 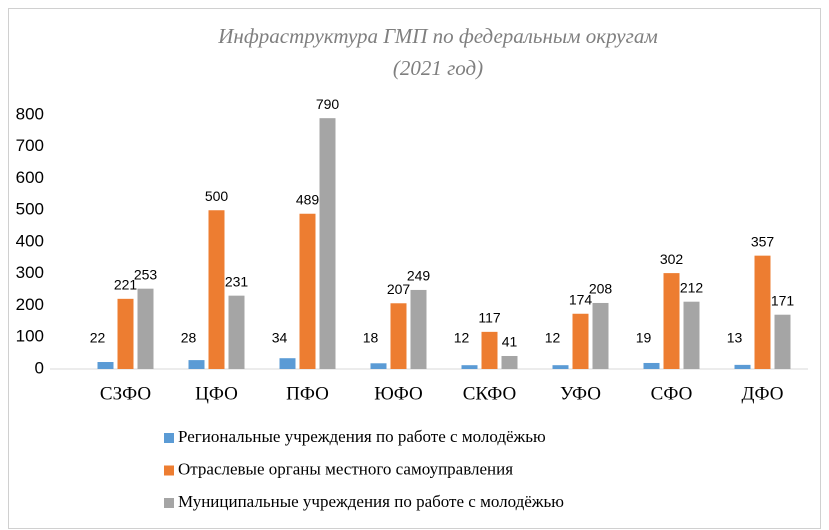 I want to click on value-label: 207, so click(x=399, y=289).